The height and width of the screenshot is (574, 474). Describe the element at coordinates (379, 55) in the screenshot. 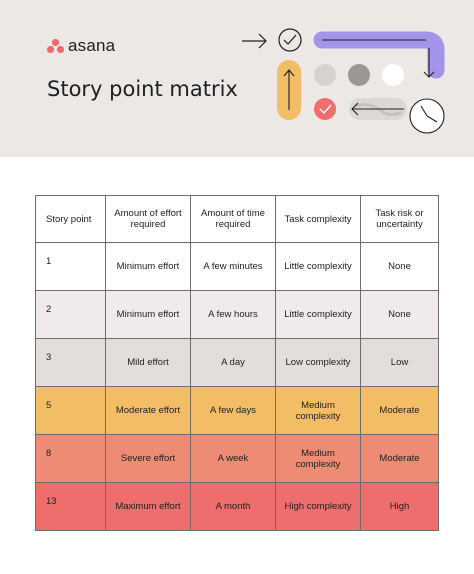

I see `purple-arrow-path-icon` at that location.